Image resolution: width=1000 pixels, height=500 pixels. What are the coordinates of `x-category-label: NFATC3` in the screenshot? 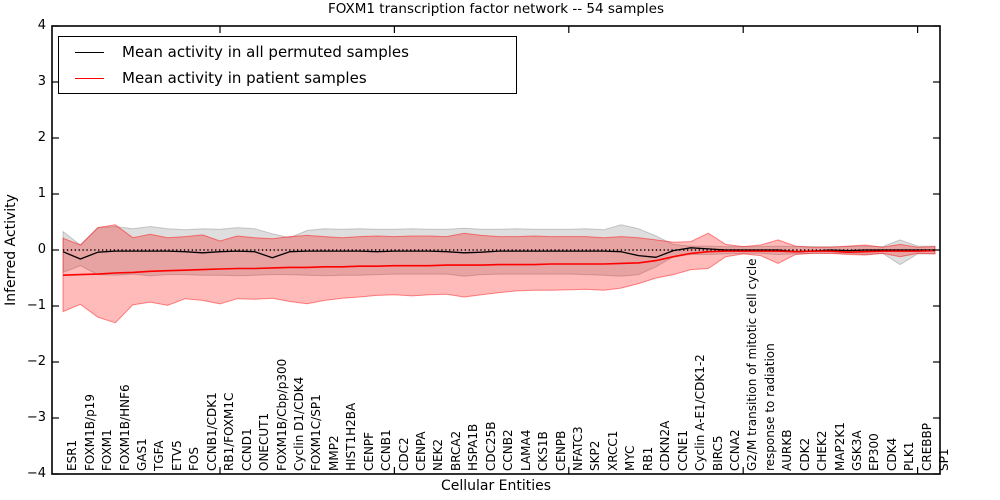 It's located at (578, 448).